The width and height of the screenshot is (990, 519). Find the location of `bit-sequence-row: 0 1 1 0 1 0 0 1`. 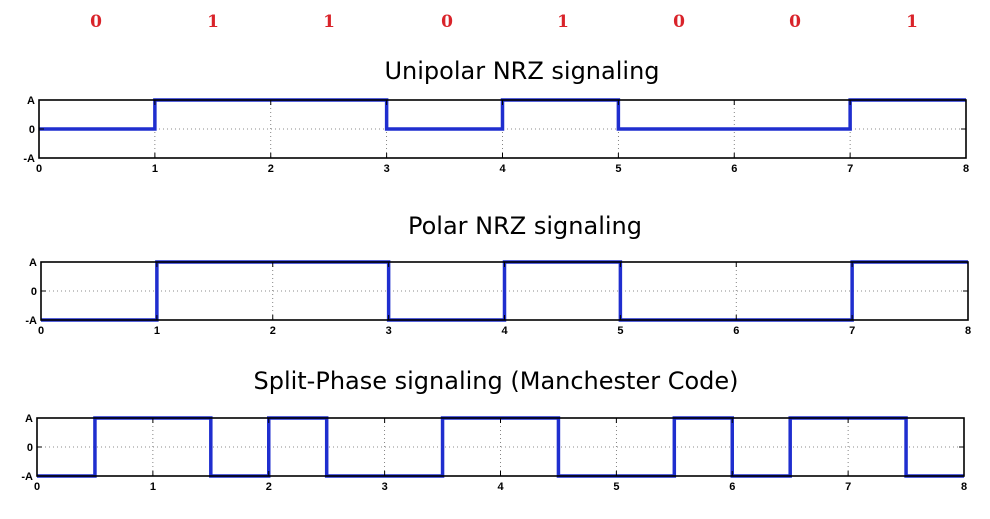

bit-sequence-row: 0 1 1 0 1 0 0 1 is located at coordinates (504, 22).